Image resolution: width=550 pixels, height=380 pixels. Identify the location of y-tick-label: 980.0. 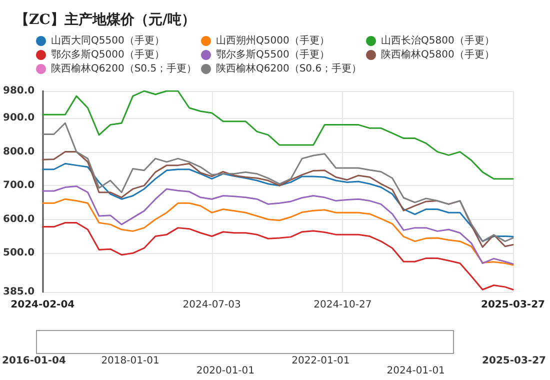
(18, 91).